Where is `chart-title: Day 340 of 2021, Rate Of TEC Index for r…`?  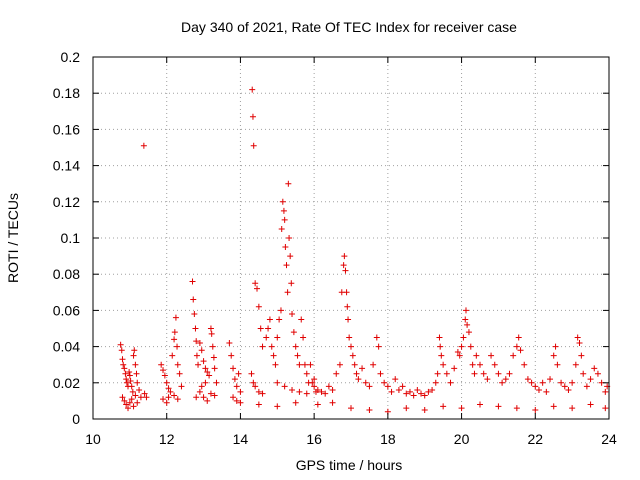
chart-title: Day 340 of 2021, Rate Of TEC Index for r… is located at coordinates (349, 27).